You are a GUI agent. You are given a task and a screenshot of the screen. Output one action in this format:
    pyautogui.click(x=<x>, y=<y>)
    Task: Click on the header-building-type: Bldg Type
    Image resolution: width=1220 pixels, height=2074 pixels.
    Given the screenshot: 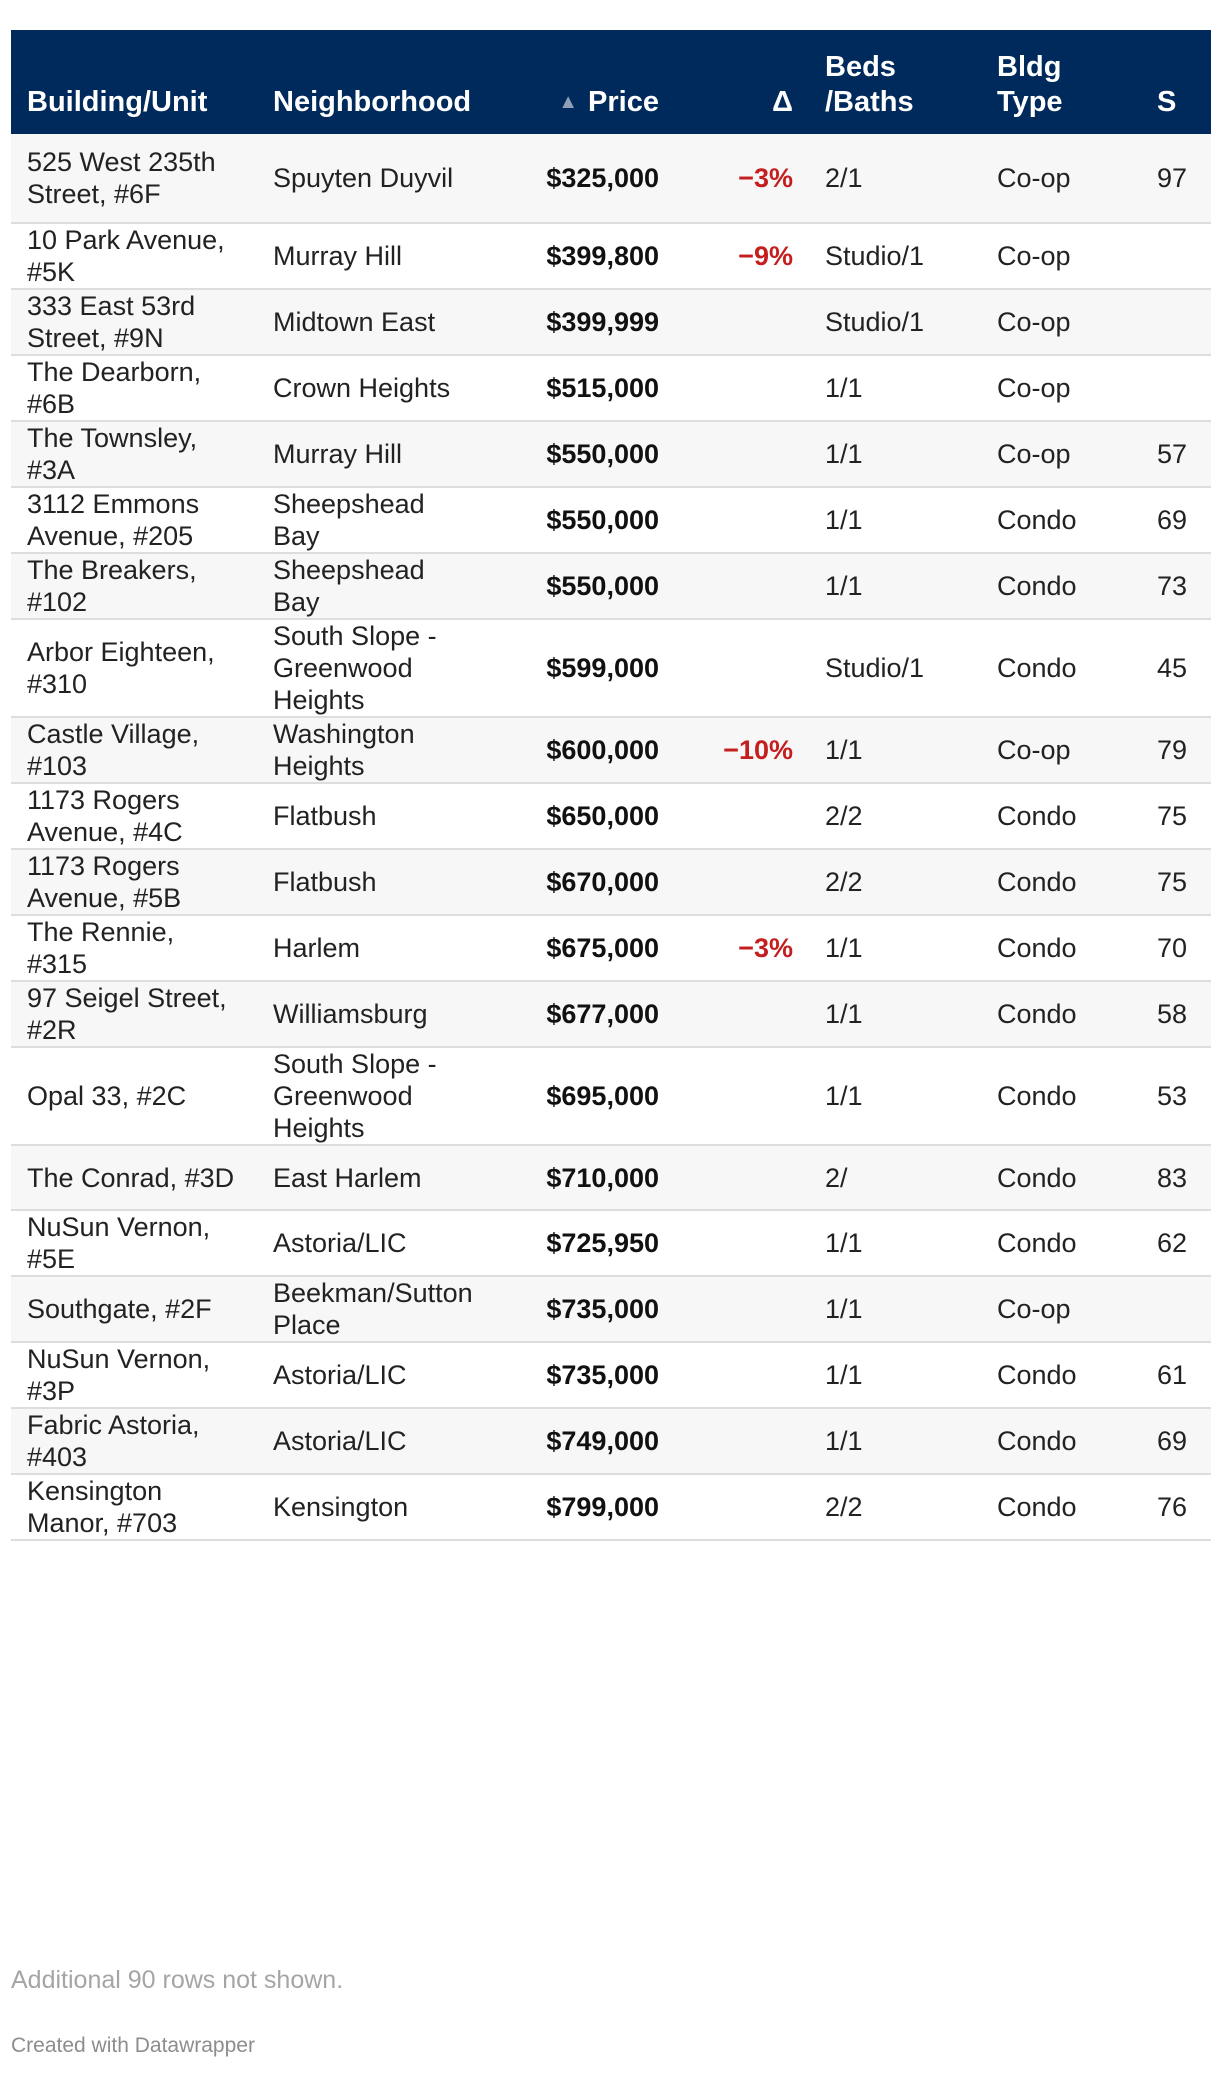 What is the action you would take?
    pyautogui.click(x=1061, y=82)
    